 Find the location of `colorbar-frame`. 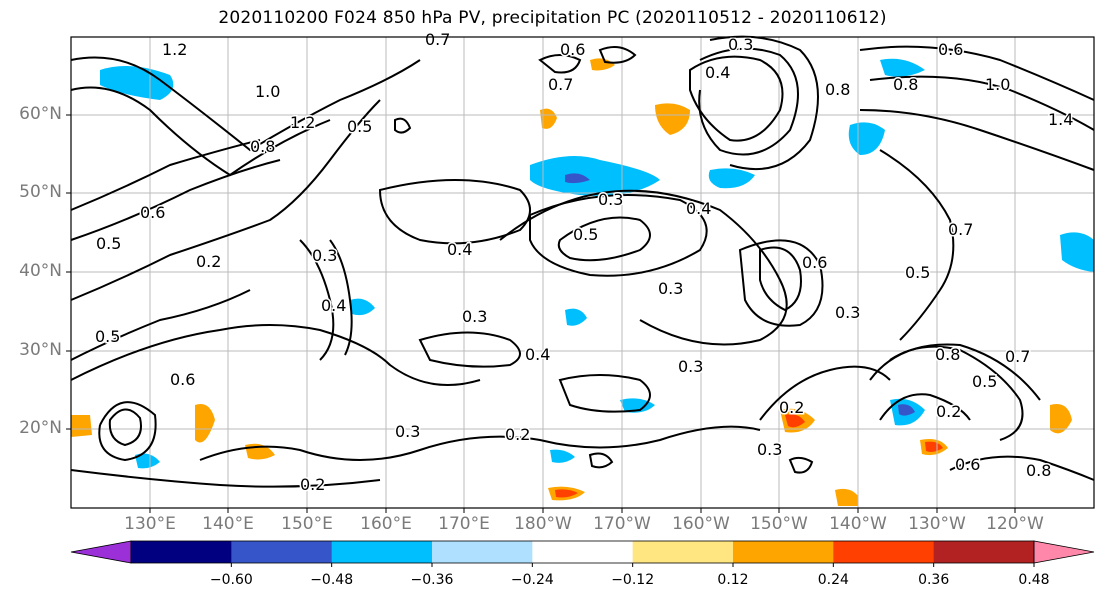

colorbar-frame is located at coordinates (582, 552).